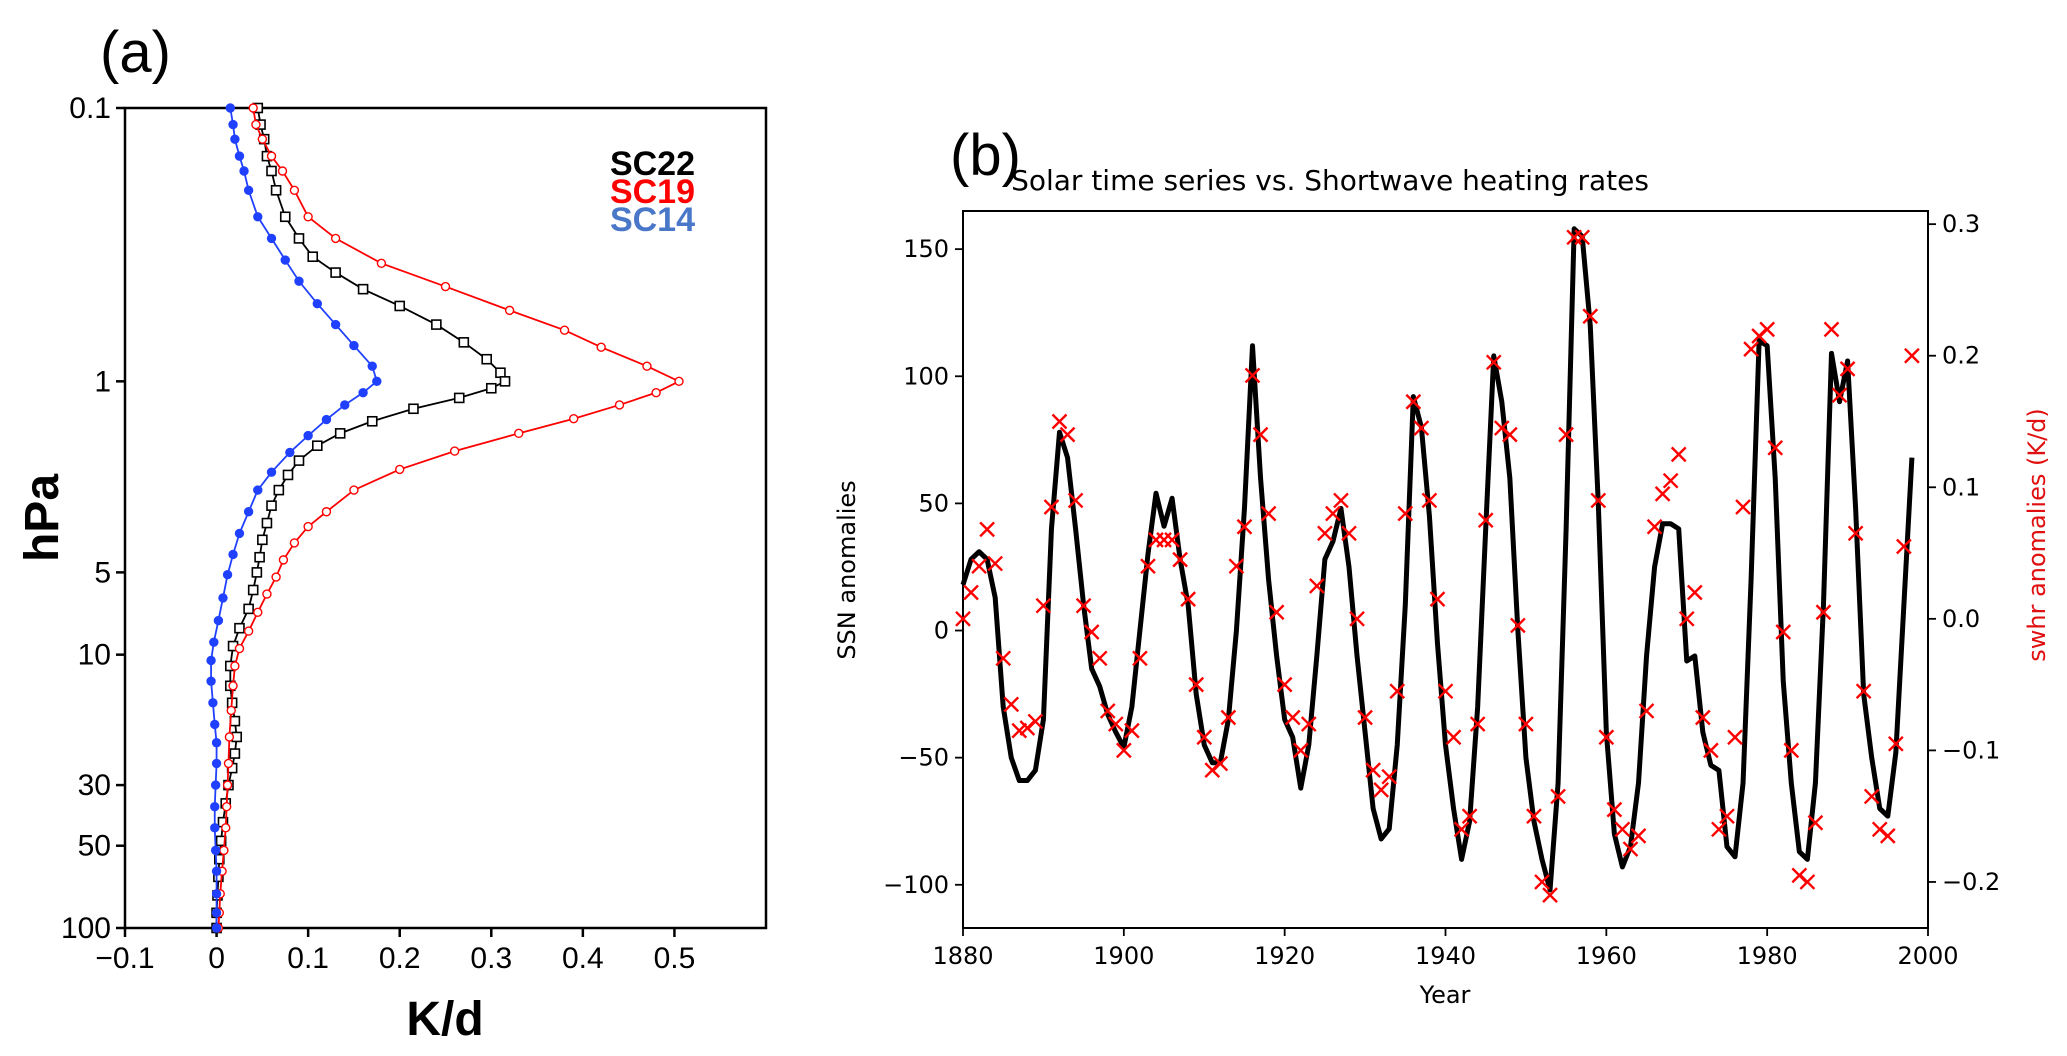 This screenshot has width=2067, height=1056. I want to click on a-ytick-label: 100, so click(86, 928).